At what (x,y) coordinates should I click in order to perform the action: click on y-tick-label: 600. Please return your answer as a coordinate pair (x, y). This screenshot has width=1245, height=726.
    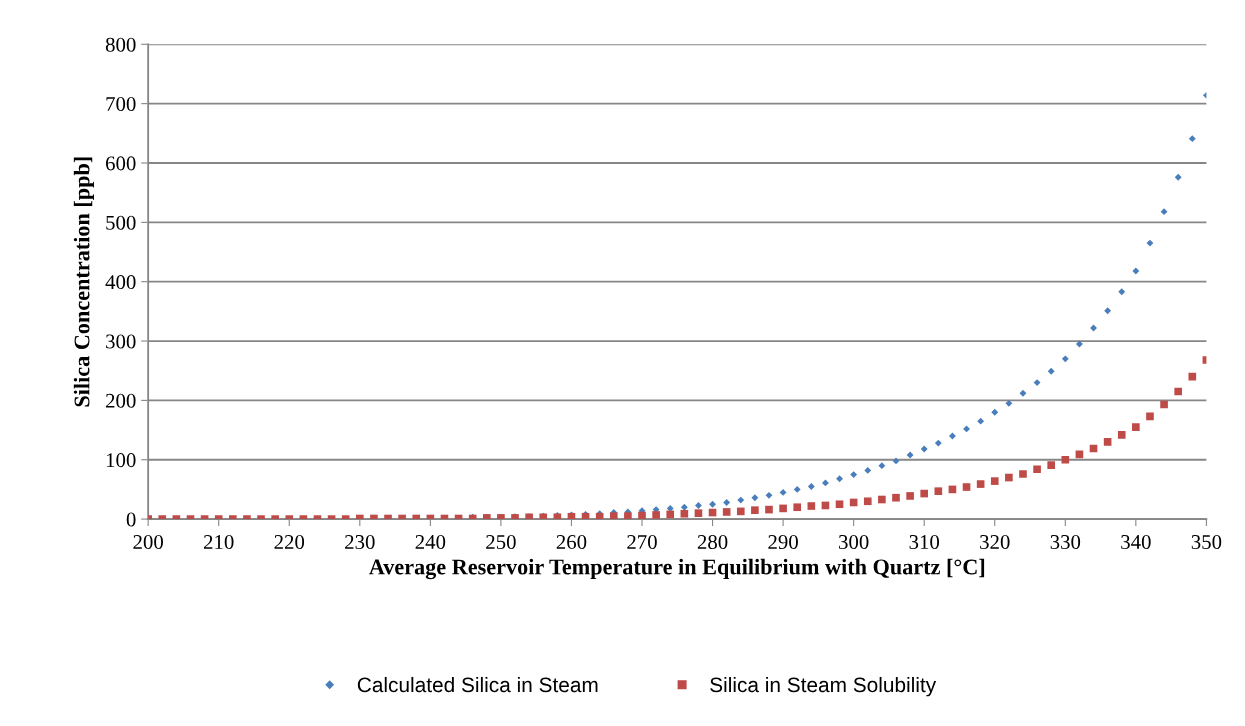
    Looking at the image, I should click on (120, 163).